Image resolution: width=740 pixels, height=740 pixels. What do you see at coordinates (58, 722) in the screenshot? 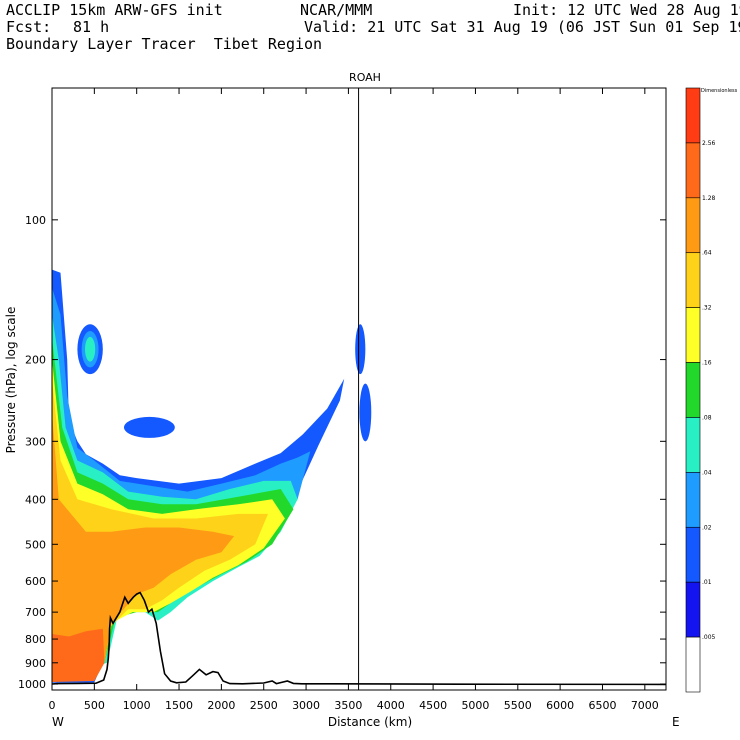
I see `x-axis-left-end-label: W` at bounding box center [58, 722].